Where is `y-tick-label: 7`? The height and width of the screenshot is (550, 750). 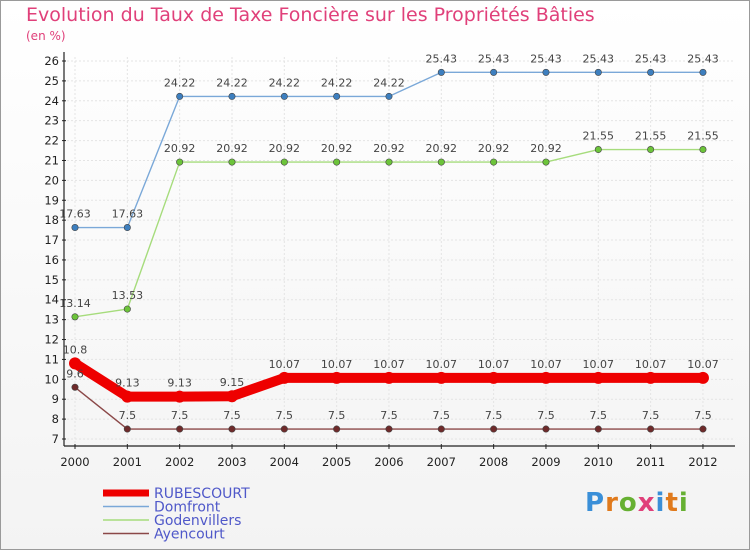
y-tick-label: 7 is located at coordinates (55, 439).